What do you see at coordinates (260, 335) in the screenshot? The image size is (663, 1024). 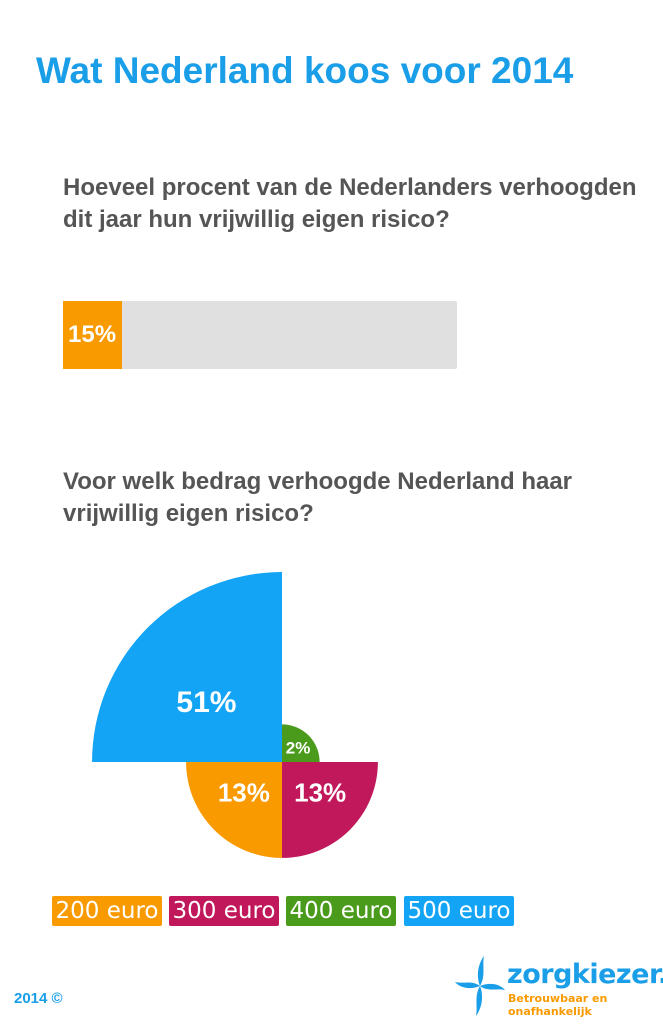 I see `progress-bar: 15%` at bounding box center [260, 335].